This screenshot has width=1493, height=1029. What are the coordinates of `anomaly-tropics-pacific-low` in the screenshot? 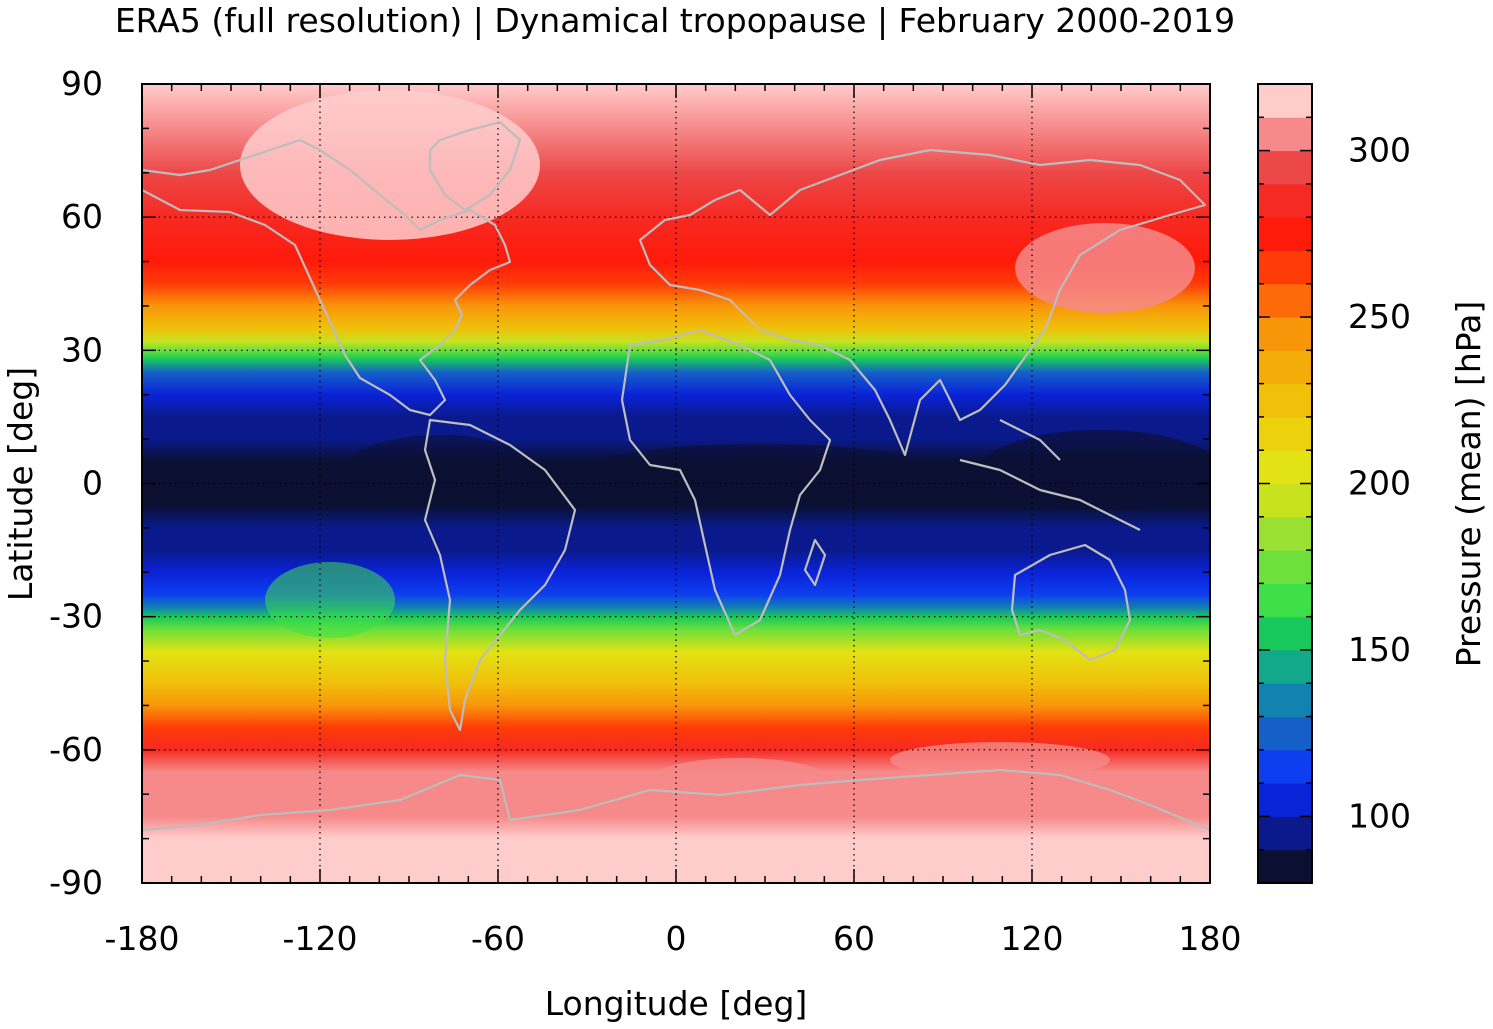 It's located at (1095, 470).